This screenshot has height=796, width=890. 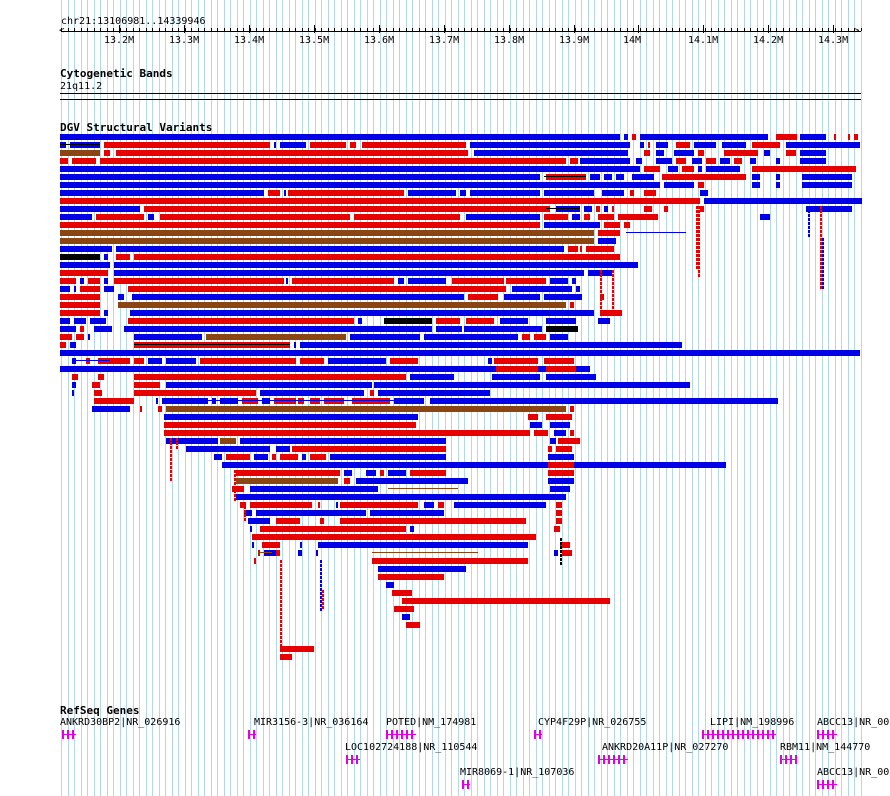 I want to click on gene-intron-line, so click(x=69, y=734).